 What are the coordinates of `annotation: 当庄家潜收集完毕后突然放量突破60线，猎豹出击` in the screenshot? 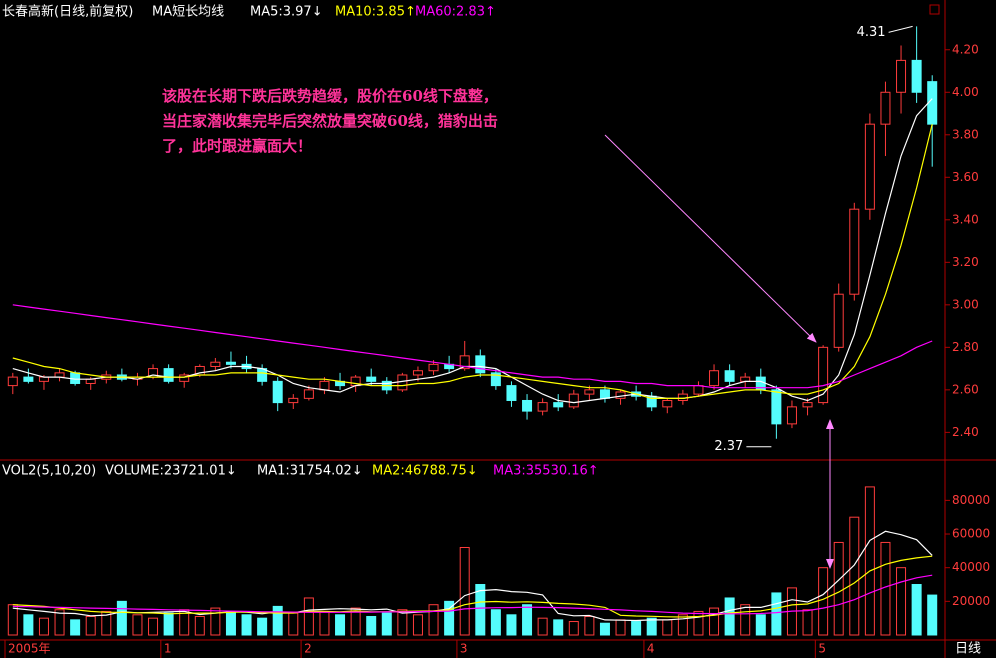 It's located at (330, 121).